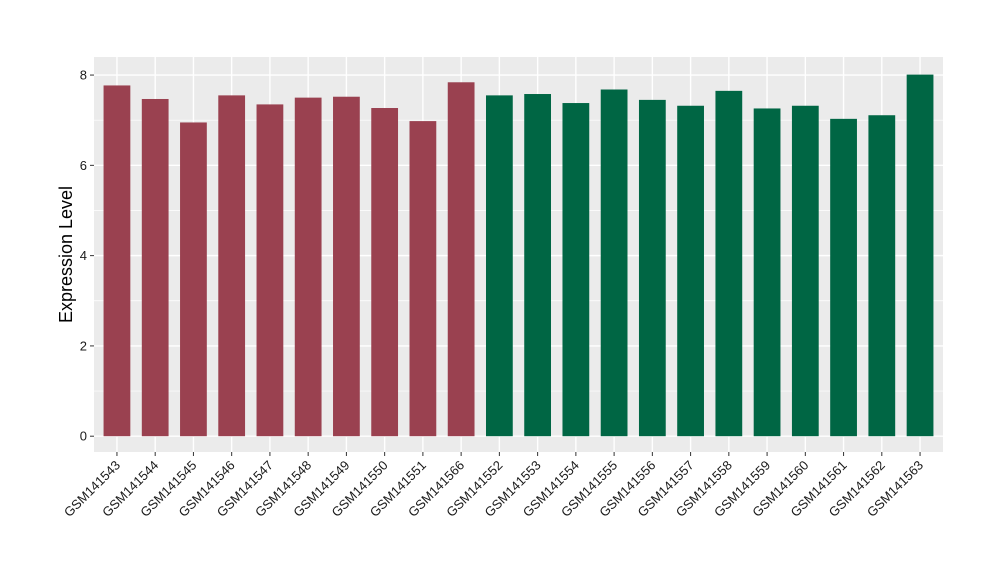 This screenshot has width=1000, height=580. What do you see at coordinates (83, 255) in the screenshot?
I see `y-tick-label: 4` at bounding box center [83, 255].